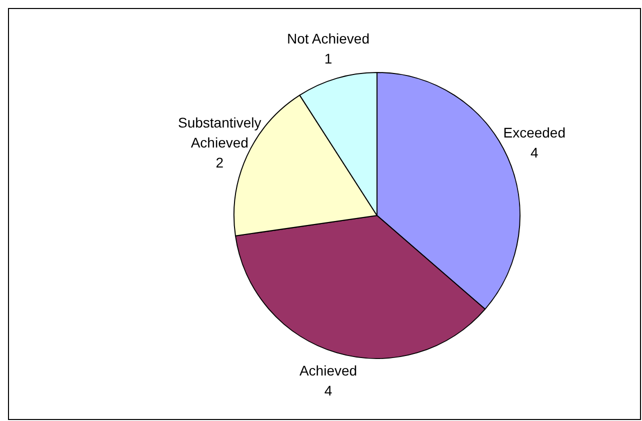 Image resolution: width=642 pixels, height=421 pixels. Describe the element at coordinates (328, 370) in the screenshot. I see `slice-label: Achieved` at that location.